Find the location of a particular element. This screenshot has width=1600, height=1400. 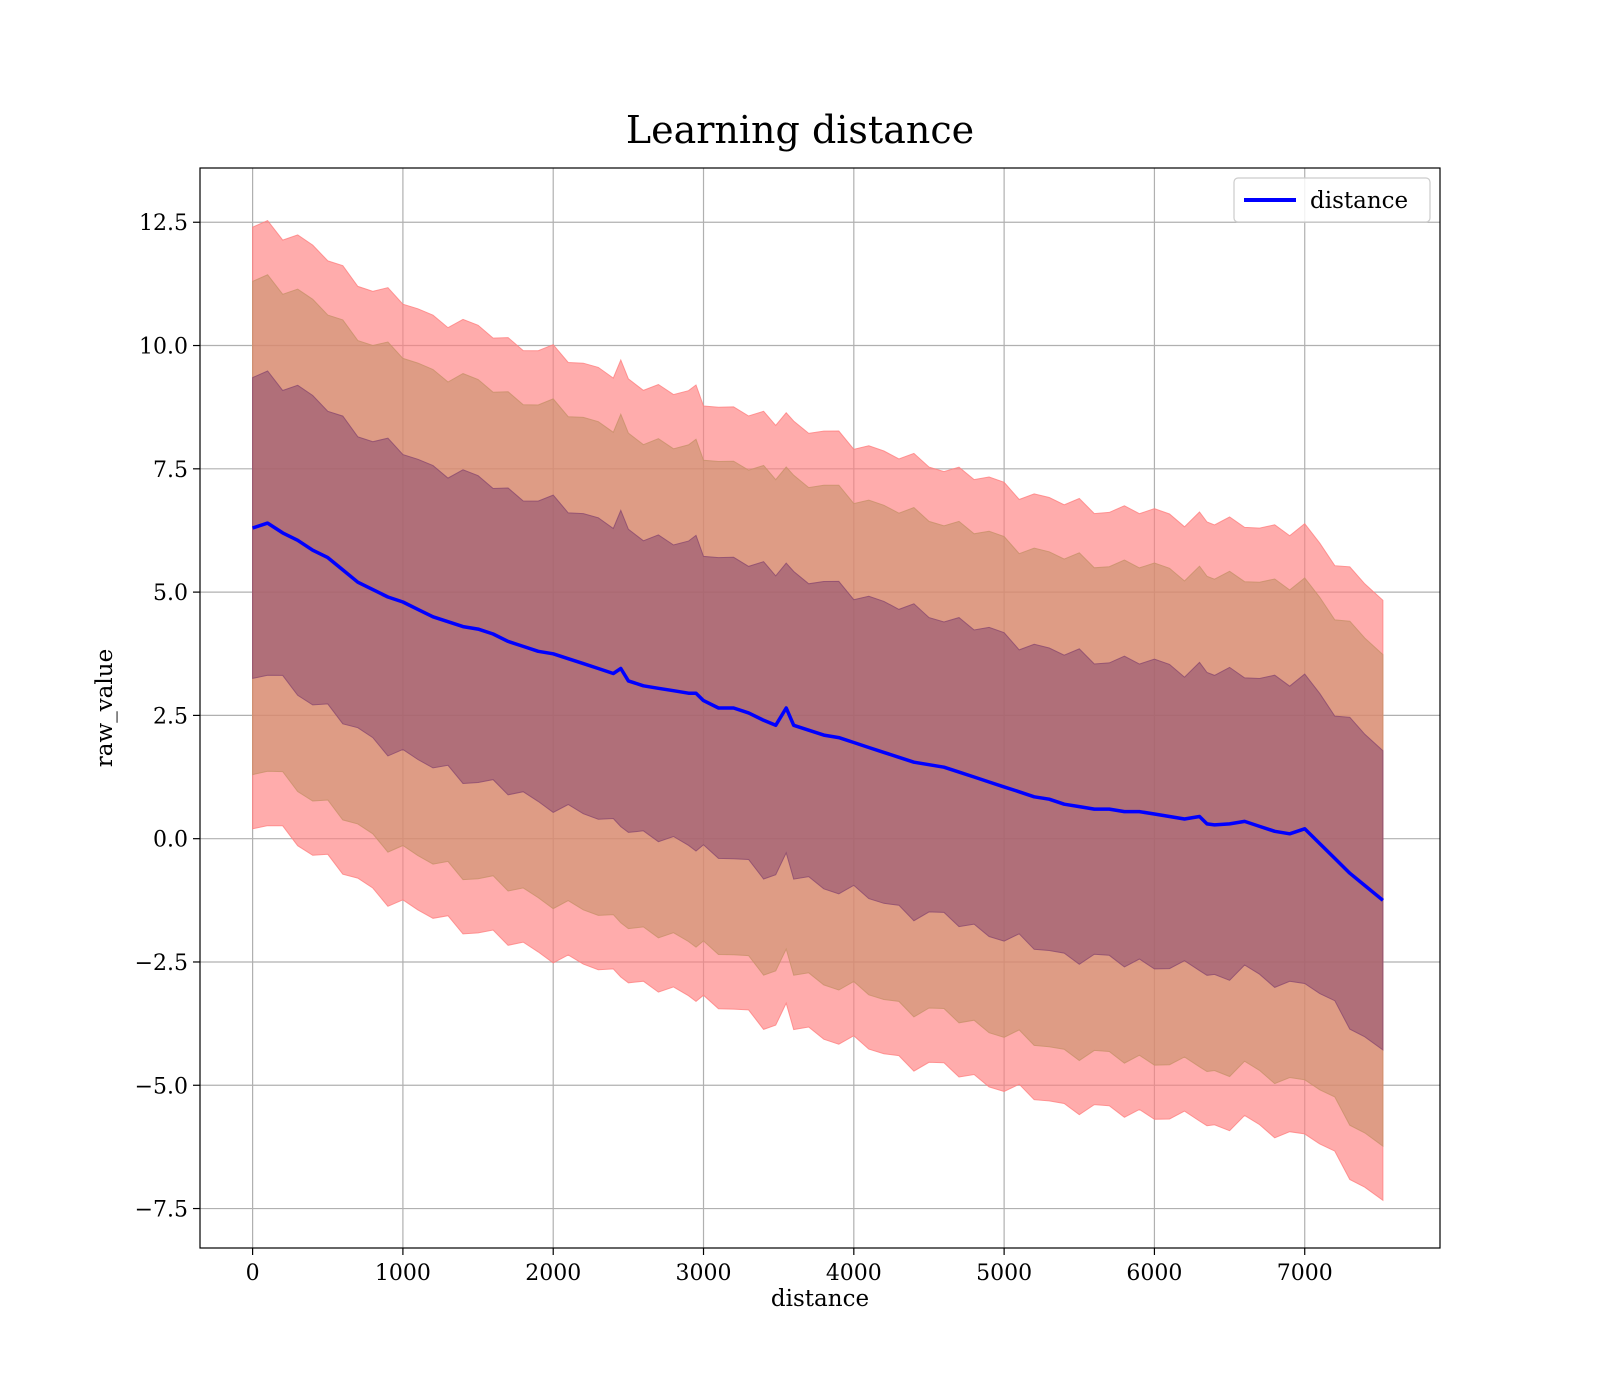

x-tick-label: 0 is located at coordinates (253, 1273).